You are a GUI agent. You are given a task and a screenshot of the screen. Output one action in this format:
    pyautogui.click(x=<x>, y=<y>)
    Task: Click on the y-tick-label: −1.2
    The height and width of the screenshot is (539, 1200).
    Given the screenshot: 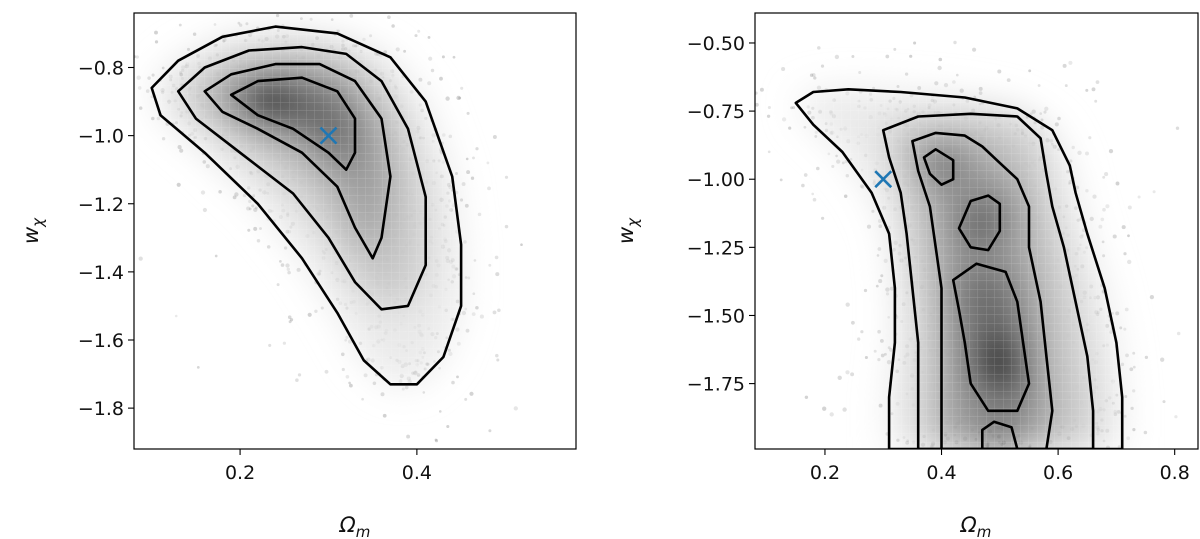 What is the action you would take?
    pyautogui.click(x=101, y=205)
    